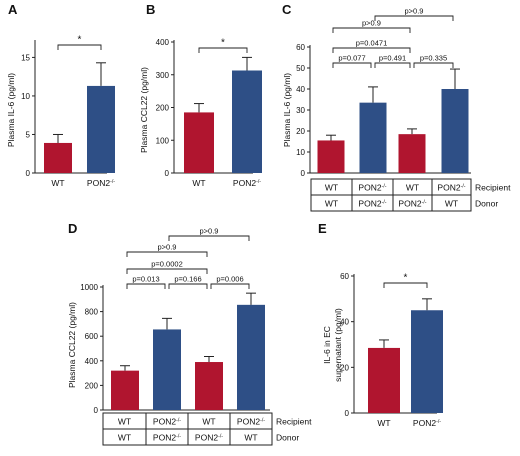 Image resolution: width=520 pixels, height=456 pixels. What do you see at coordinates (163, 75) in the screenshot?
I see `y-tick-label: 300` at bounding box center [163, 75].